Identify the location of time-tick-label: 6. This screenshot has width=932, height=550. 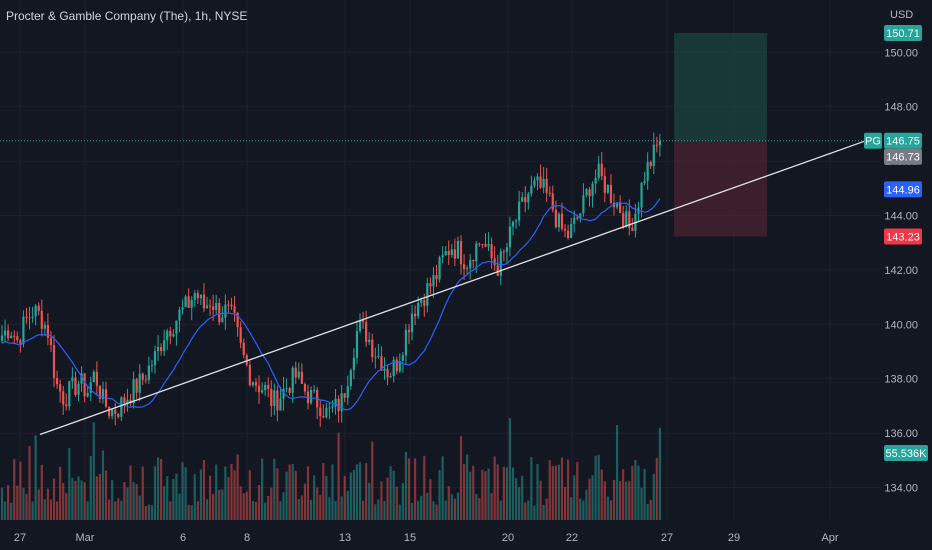
(183, 538).